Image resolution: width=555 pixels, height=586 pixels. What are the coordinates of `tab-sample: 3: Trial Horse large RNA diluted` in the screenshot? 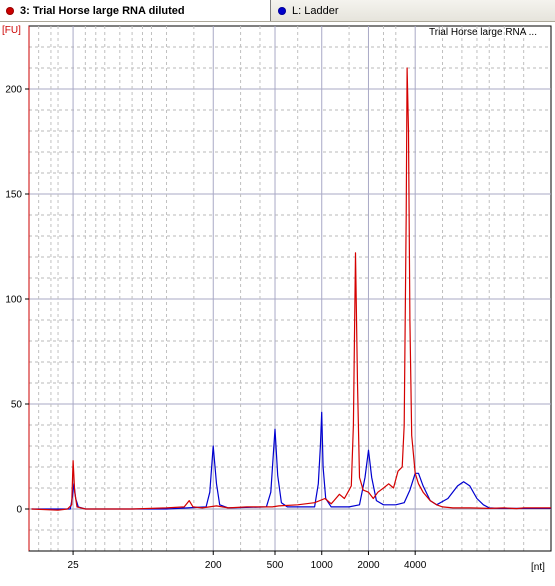 It's located at (135, 10).